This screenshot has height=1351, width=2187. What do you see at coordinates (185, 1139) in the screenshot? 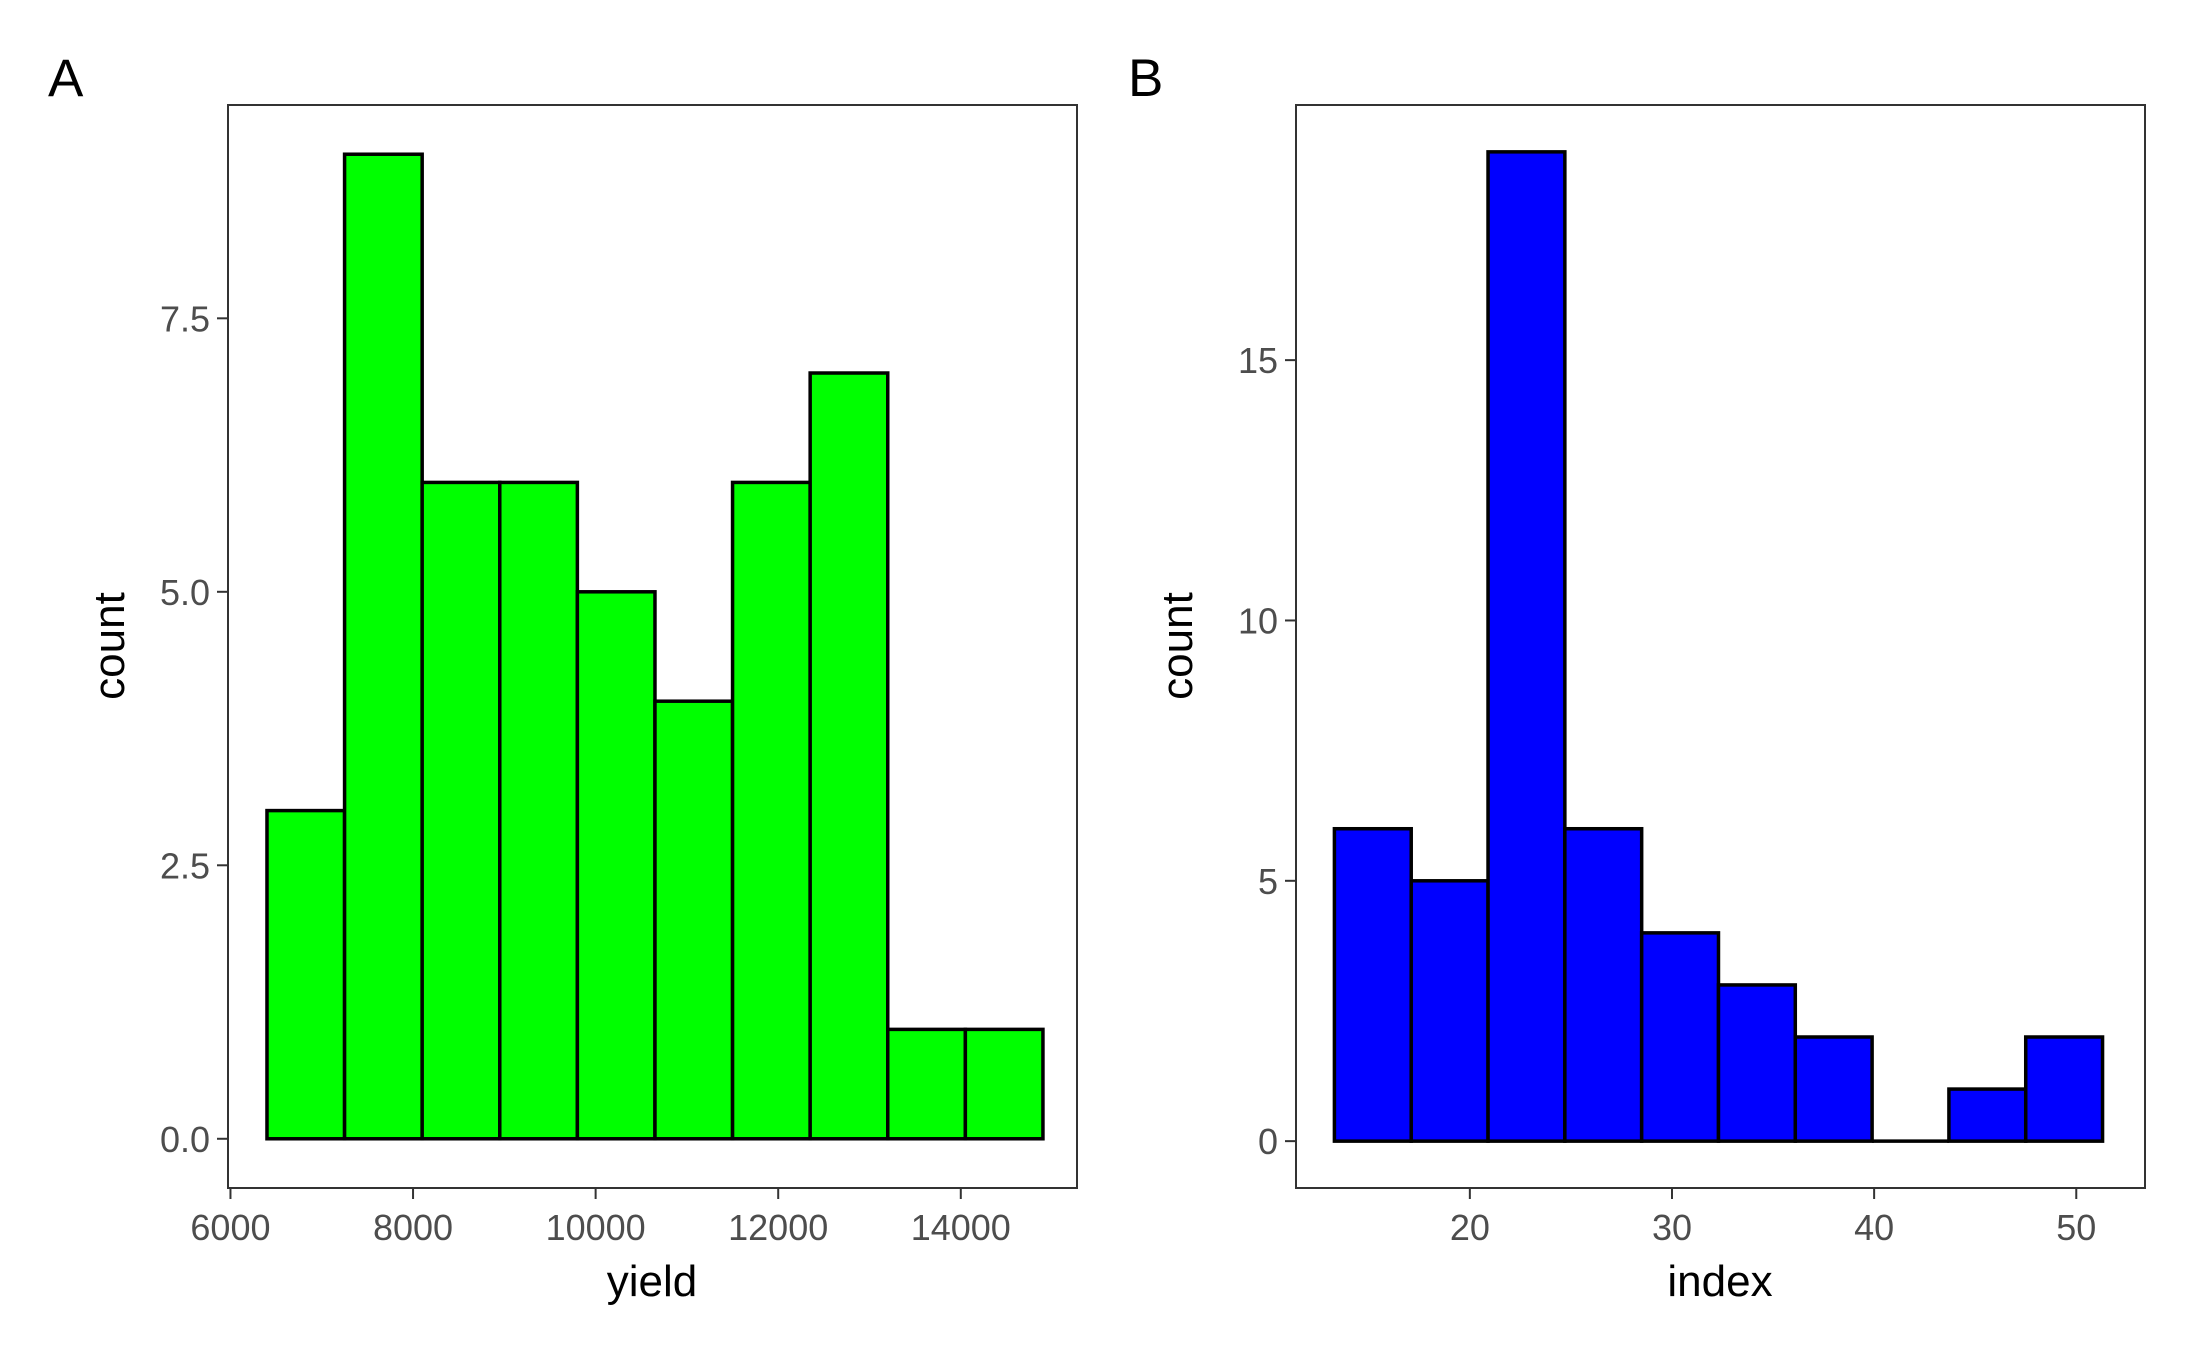
I see `y-tick-label: 0.0` at bounding box center [185, 1139].